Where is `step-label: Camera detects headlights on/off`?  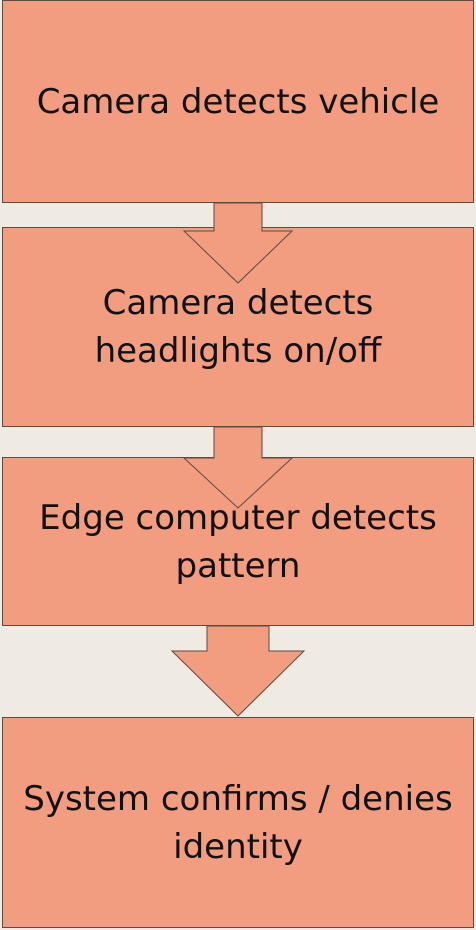
step-label: Camera detects headlights on/off is located at coordinates (238, 327).